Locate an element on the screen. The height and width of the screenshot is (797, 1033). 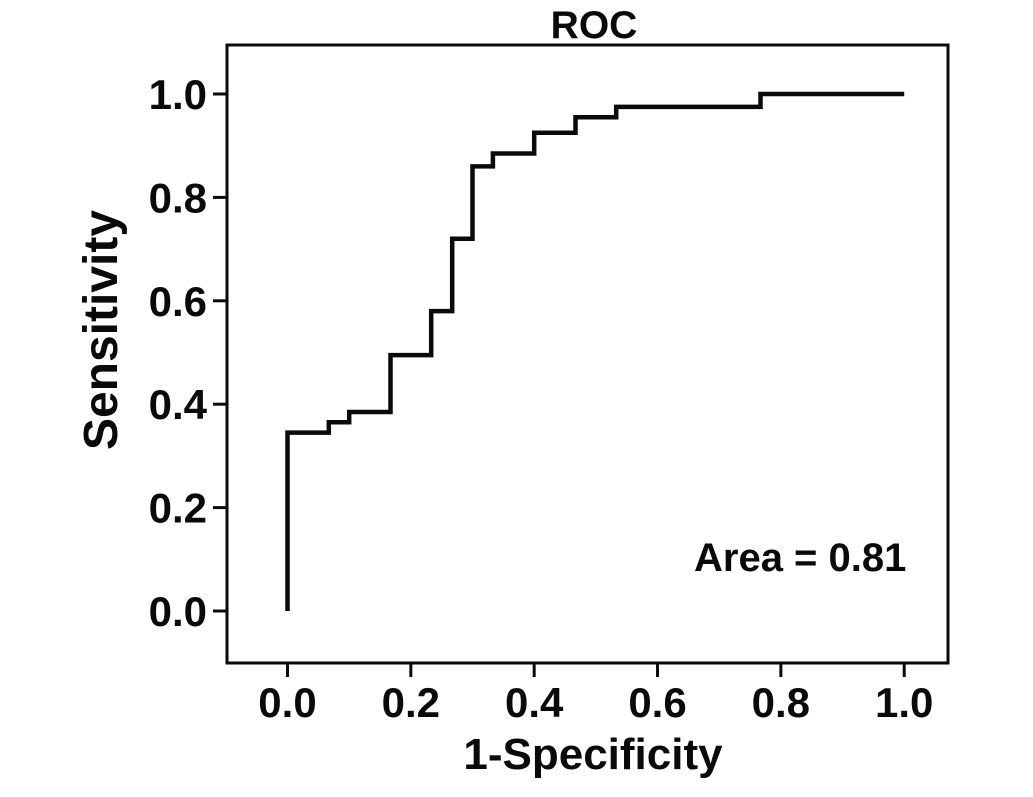
y-tick-label: 0.6 is located at coordinates (178, 301).